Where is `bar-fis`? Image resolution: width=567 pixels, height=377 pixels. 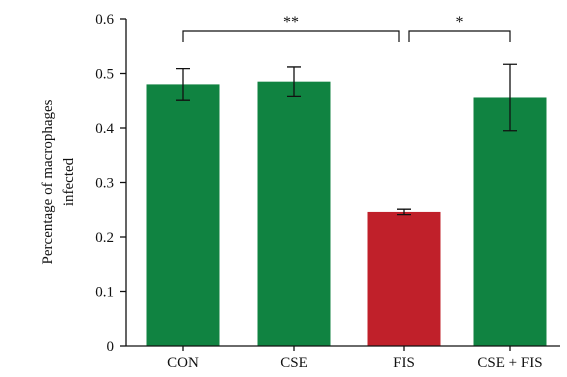 bar-fis is located at coordinates (404, 278).